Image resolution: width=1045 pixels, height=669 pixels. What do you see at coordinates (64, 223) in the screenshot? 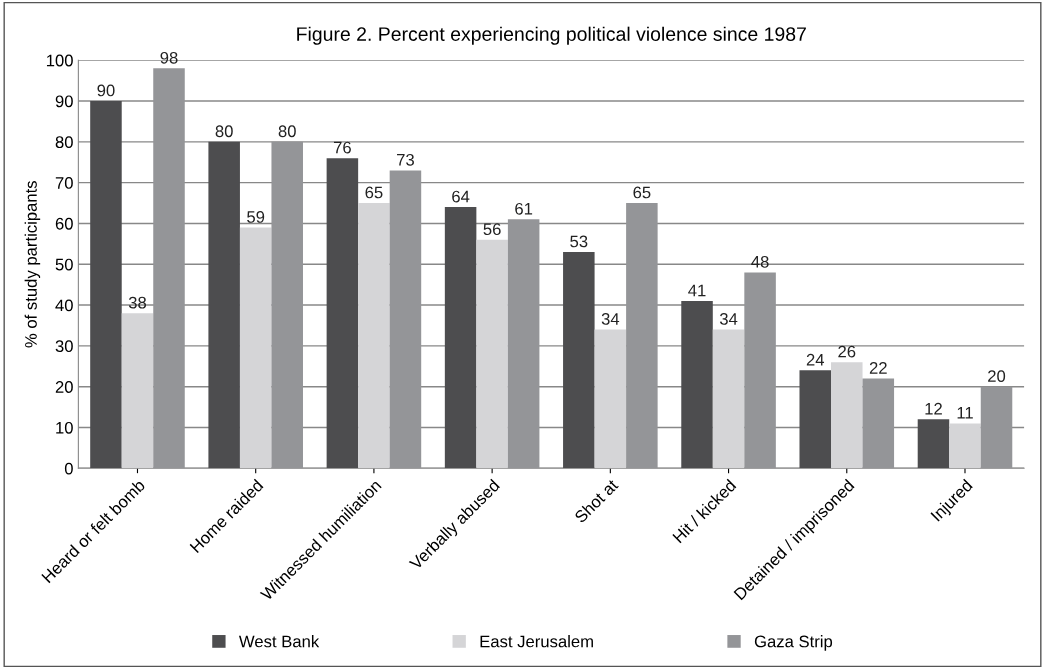
I see `y-tick-label: 60` at bounding box center [64, 223].